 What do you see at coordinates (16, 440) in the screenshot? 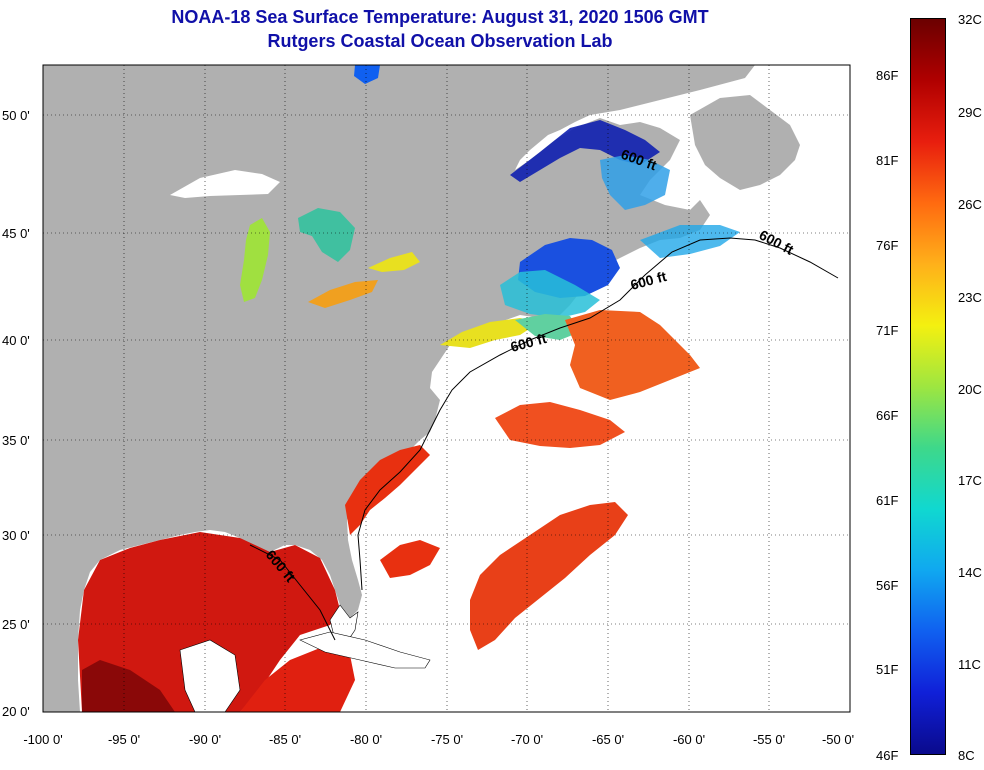
I see `lat-label: 35 0'` at bounding box center [16, 440].